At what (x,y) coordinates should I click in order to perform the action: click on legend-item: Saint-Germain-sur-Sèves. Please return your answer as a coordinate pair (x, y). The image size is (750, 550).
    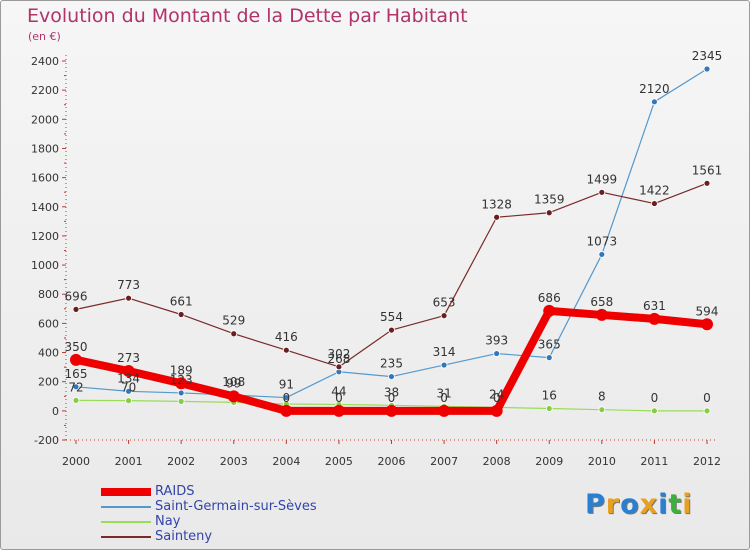
    Looking at the image, I should click on (251, 507).